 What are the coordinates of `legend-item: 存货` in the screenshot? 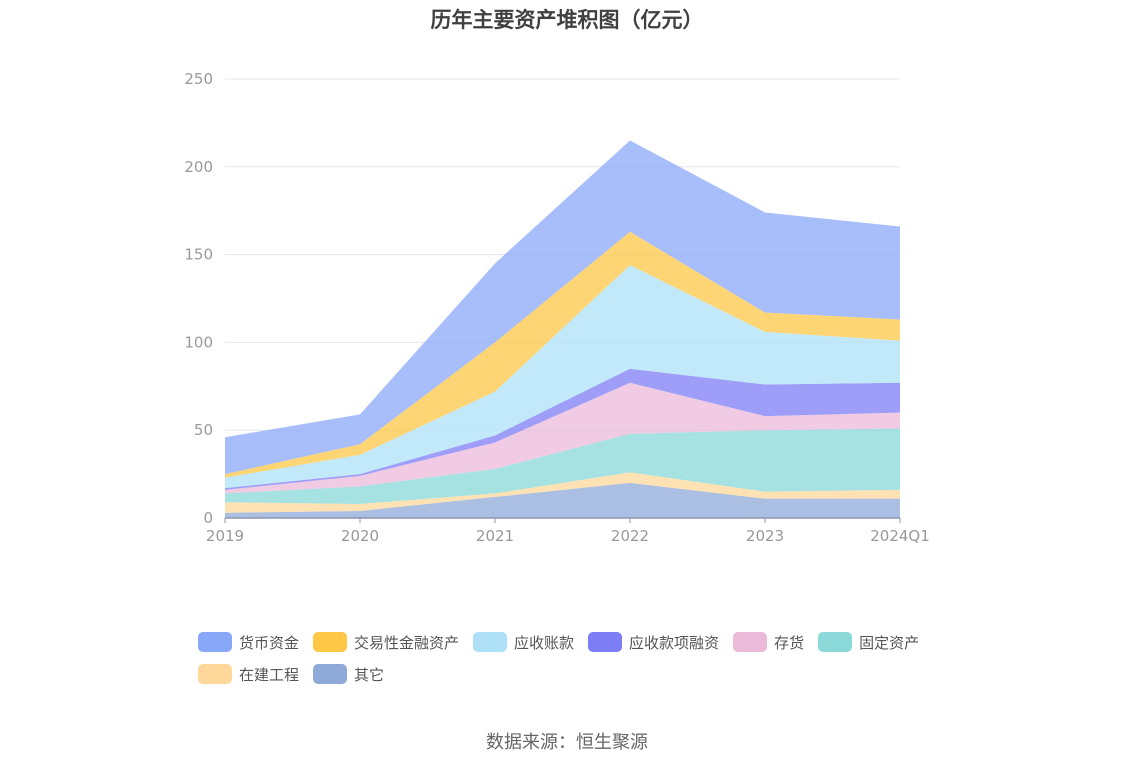 It's located at (768, 642).